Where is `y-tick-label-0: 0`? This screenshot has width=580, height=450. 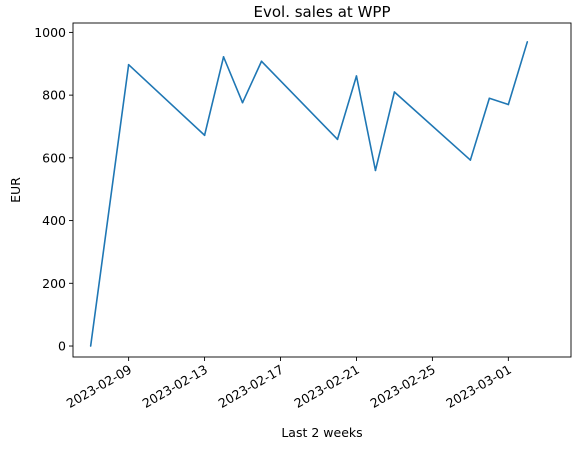
y-tick-label-0: 0 is located at coordinates (62, 346).